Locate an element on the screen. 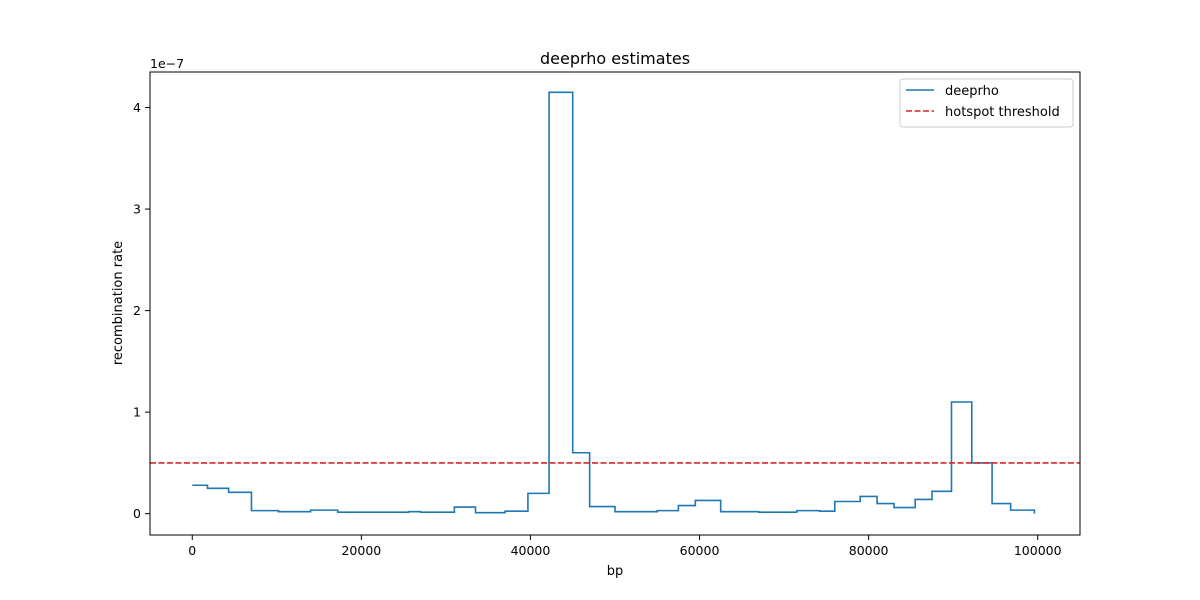 This screenshot has width=1200, height=600. chart-title: deeprho estimates is located at coordinates (615, 58).